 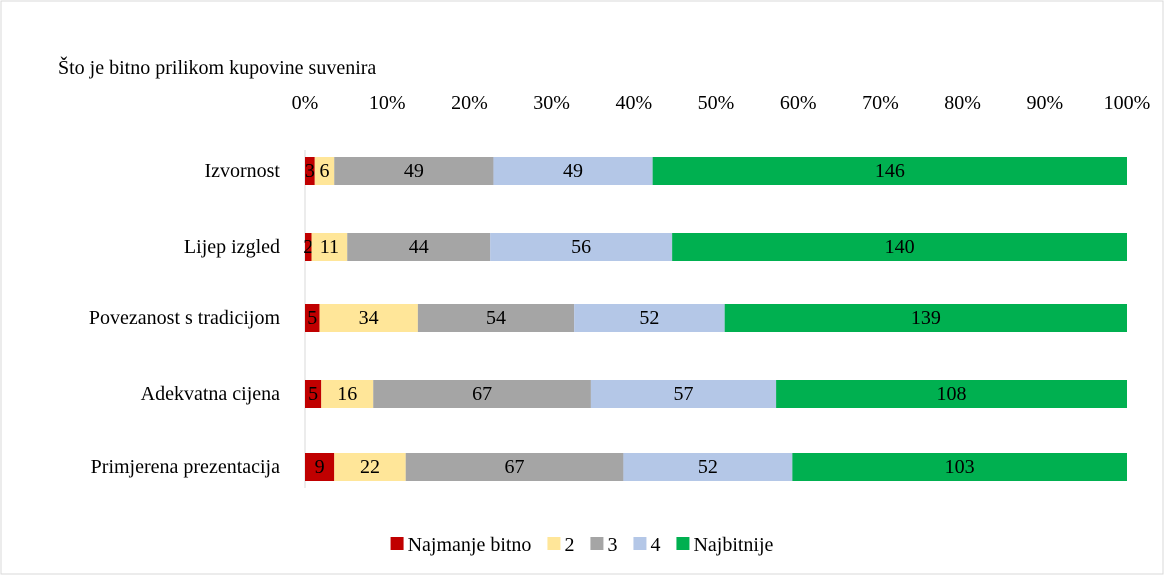 What do you see at coordinates (798, 103) in the screenshot?
I see `x-tick-label: 60%` at bounding box center [798, 103].